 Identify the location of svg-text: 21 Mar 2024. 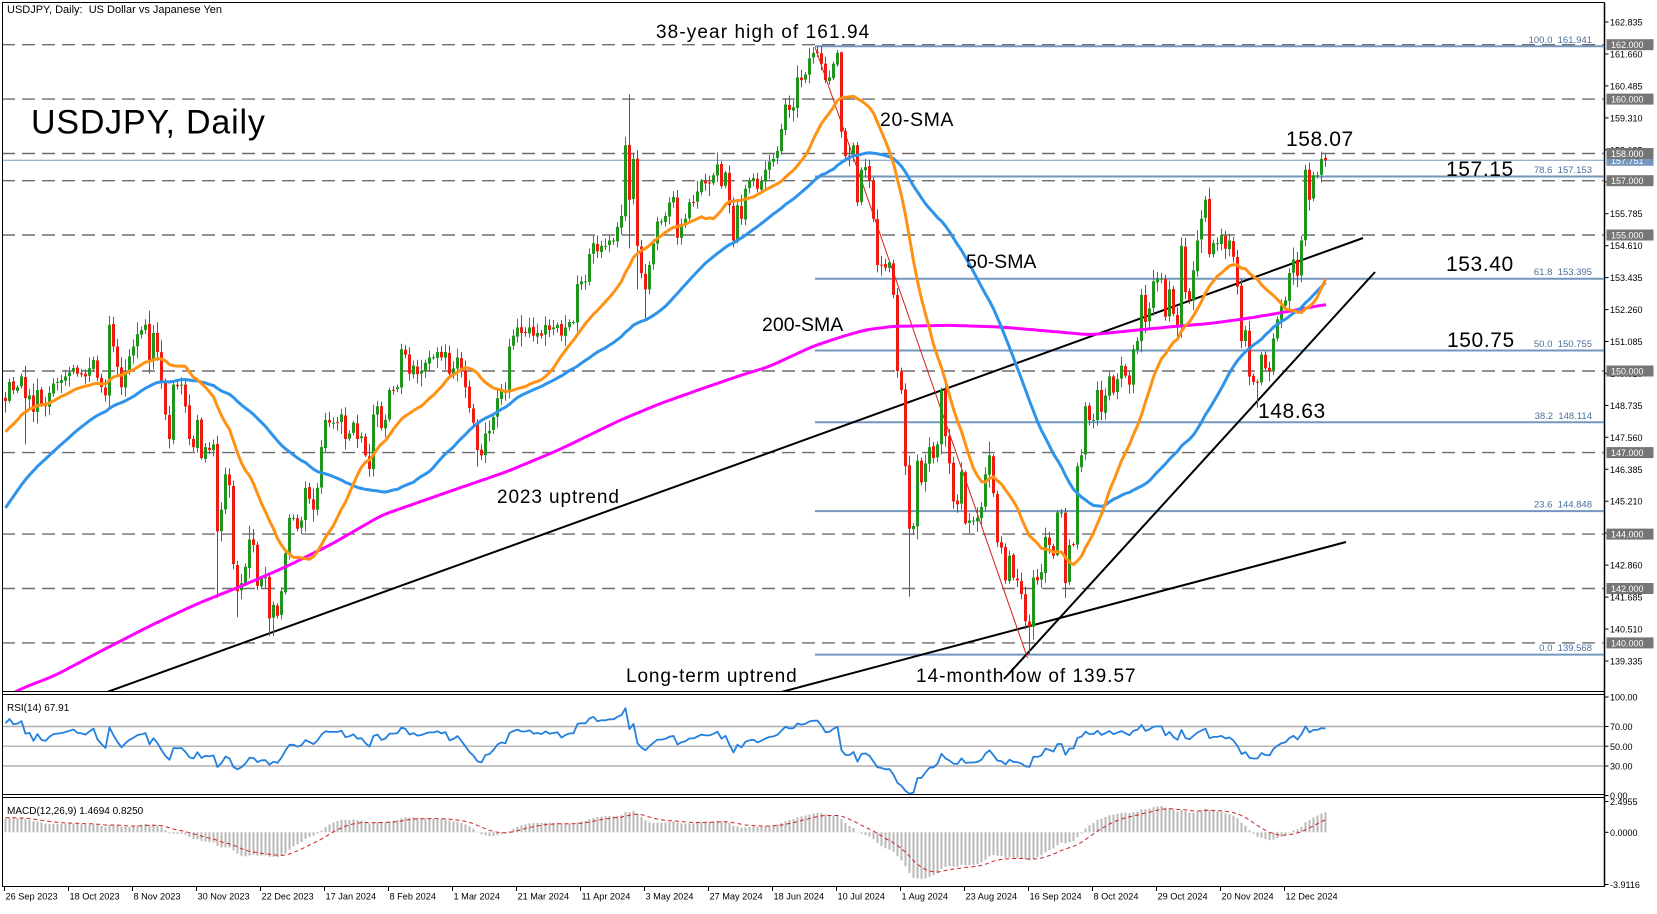
(544, 897).